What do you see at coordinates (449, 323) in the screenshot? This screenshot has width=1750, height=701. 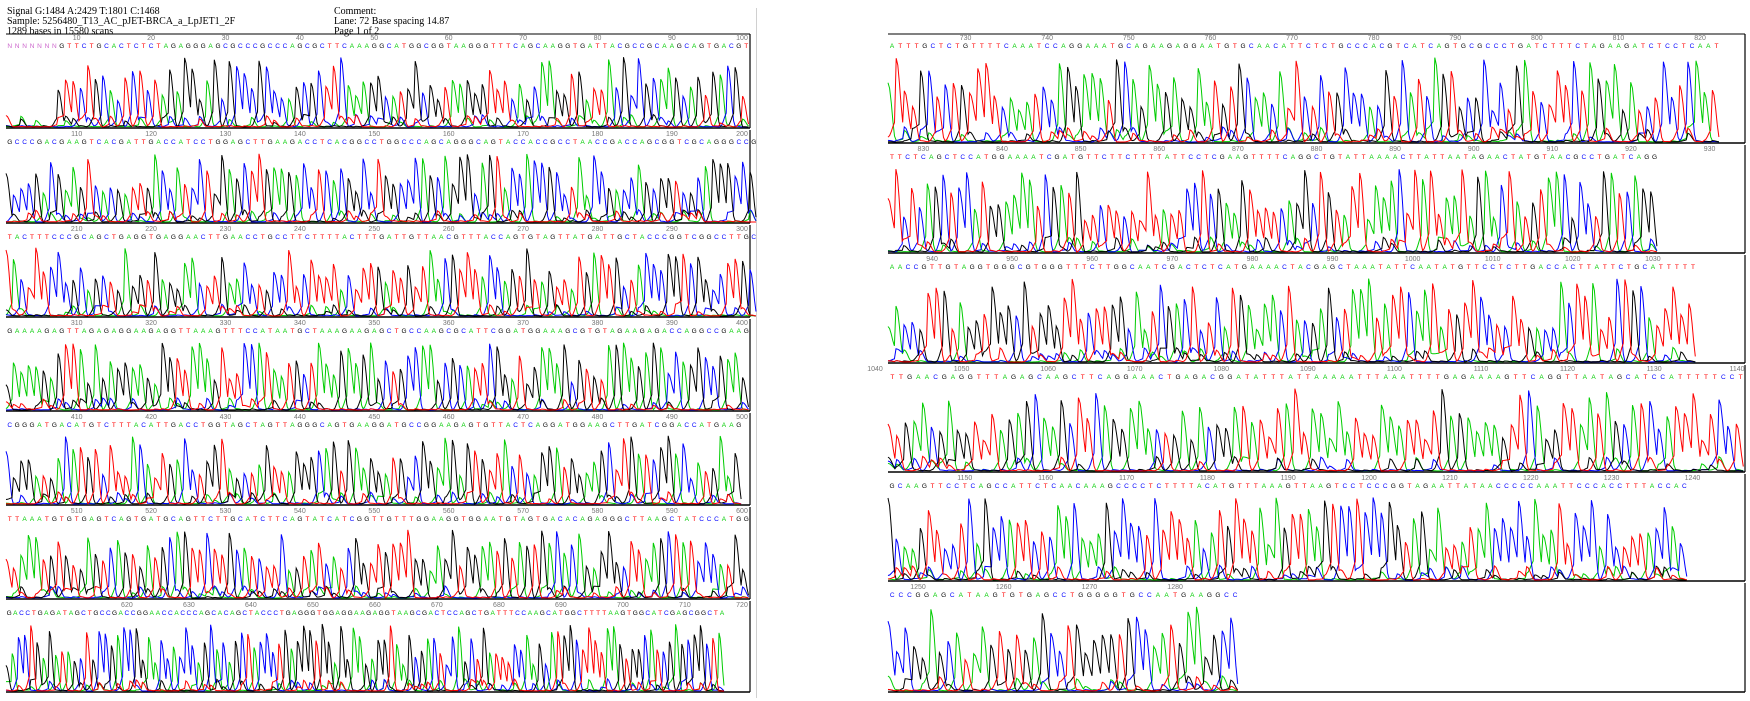 I see `tick-label: 360` at bounding box center [449, 323].